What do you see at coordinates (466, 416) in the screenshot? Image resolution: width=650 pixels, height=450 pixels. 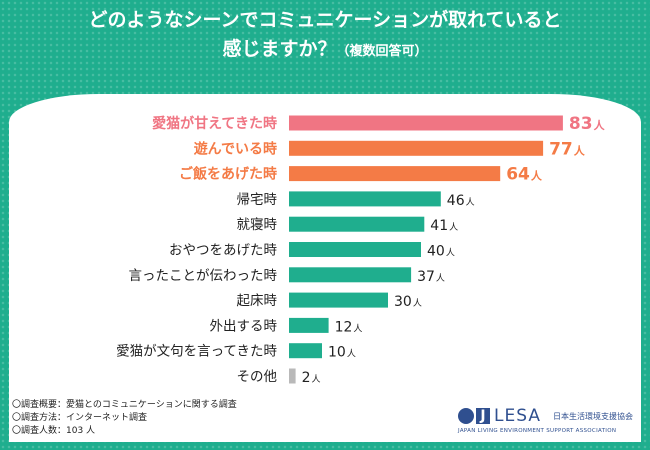 I see `logo-circle-icon` at bounding box center [466, 416].